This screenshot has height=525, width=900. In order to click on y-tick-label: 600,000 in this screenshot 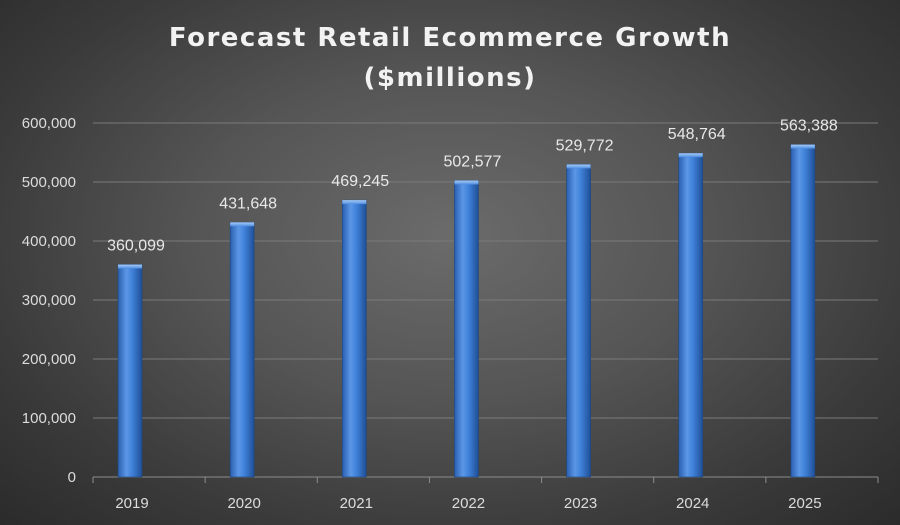, I will do `click(49, 123)`.